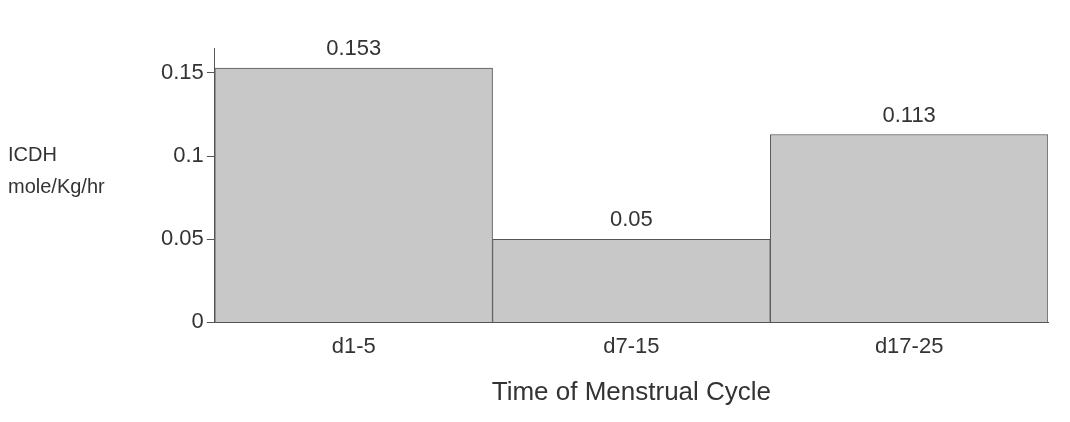 The height and width of the screenshot is (422, 1070). I want to click on data-label: 0.153, so click(354, 48).